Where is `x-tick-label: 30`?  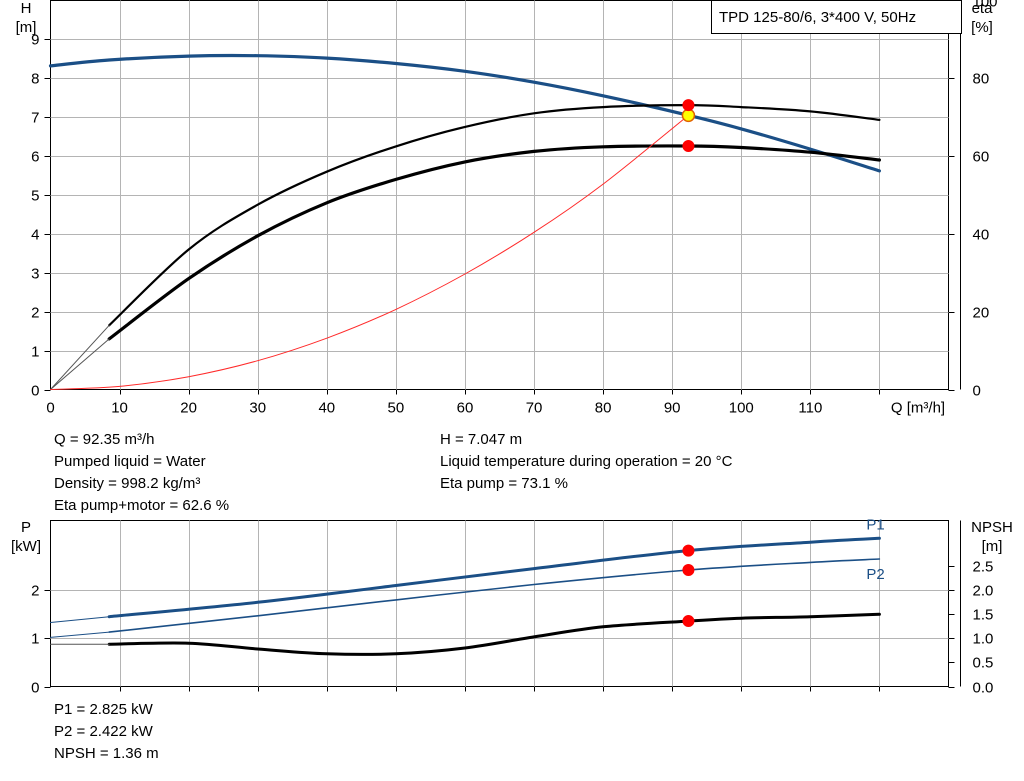 x-tick-label: 30 is located at coordinates (257, 408).